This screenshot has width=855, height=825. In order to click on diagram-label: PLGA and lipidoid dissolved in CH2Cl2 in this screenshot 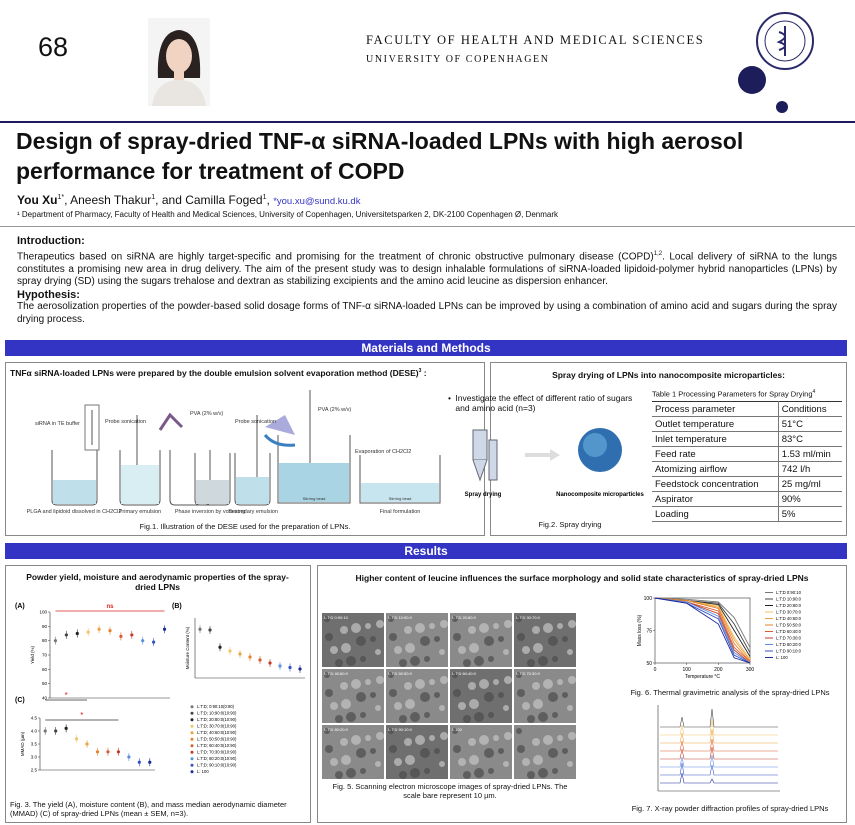, I will do `click(74, 512)`.